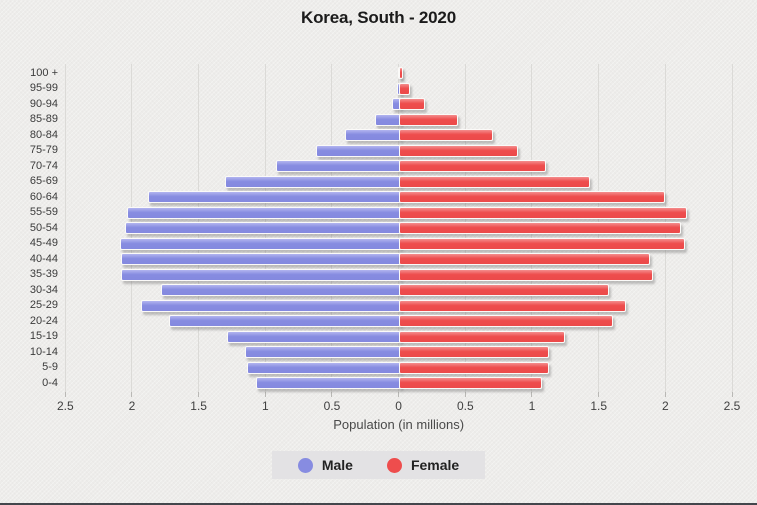 This screenshot has width=757, height=505. Describe the element at coordinates (398, 406) in the screenshot. I see `x-tick-label: 0` at that location.